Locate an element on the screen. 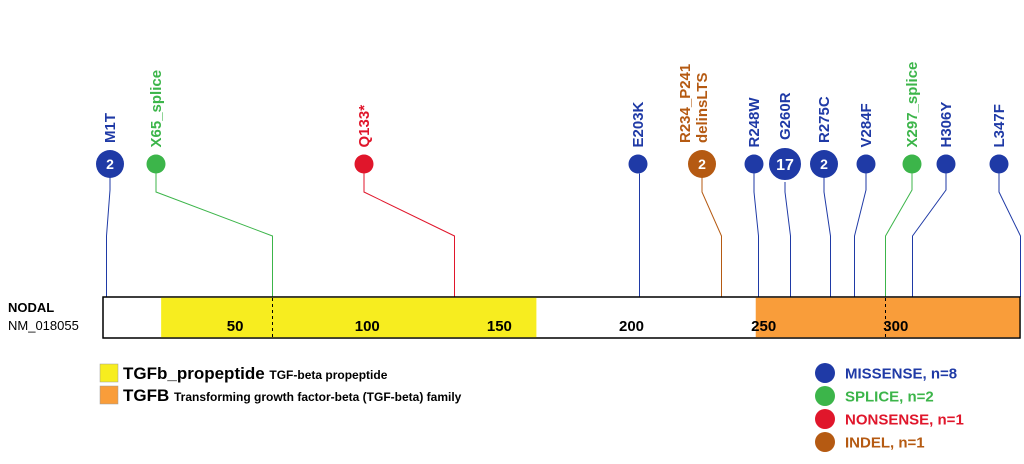 This screenshot has width=1024, height=464. mutation-label: E203K is located at coordinates (638, 124).